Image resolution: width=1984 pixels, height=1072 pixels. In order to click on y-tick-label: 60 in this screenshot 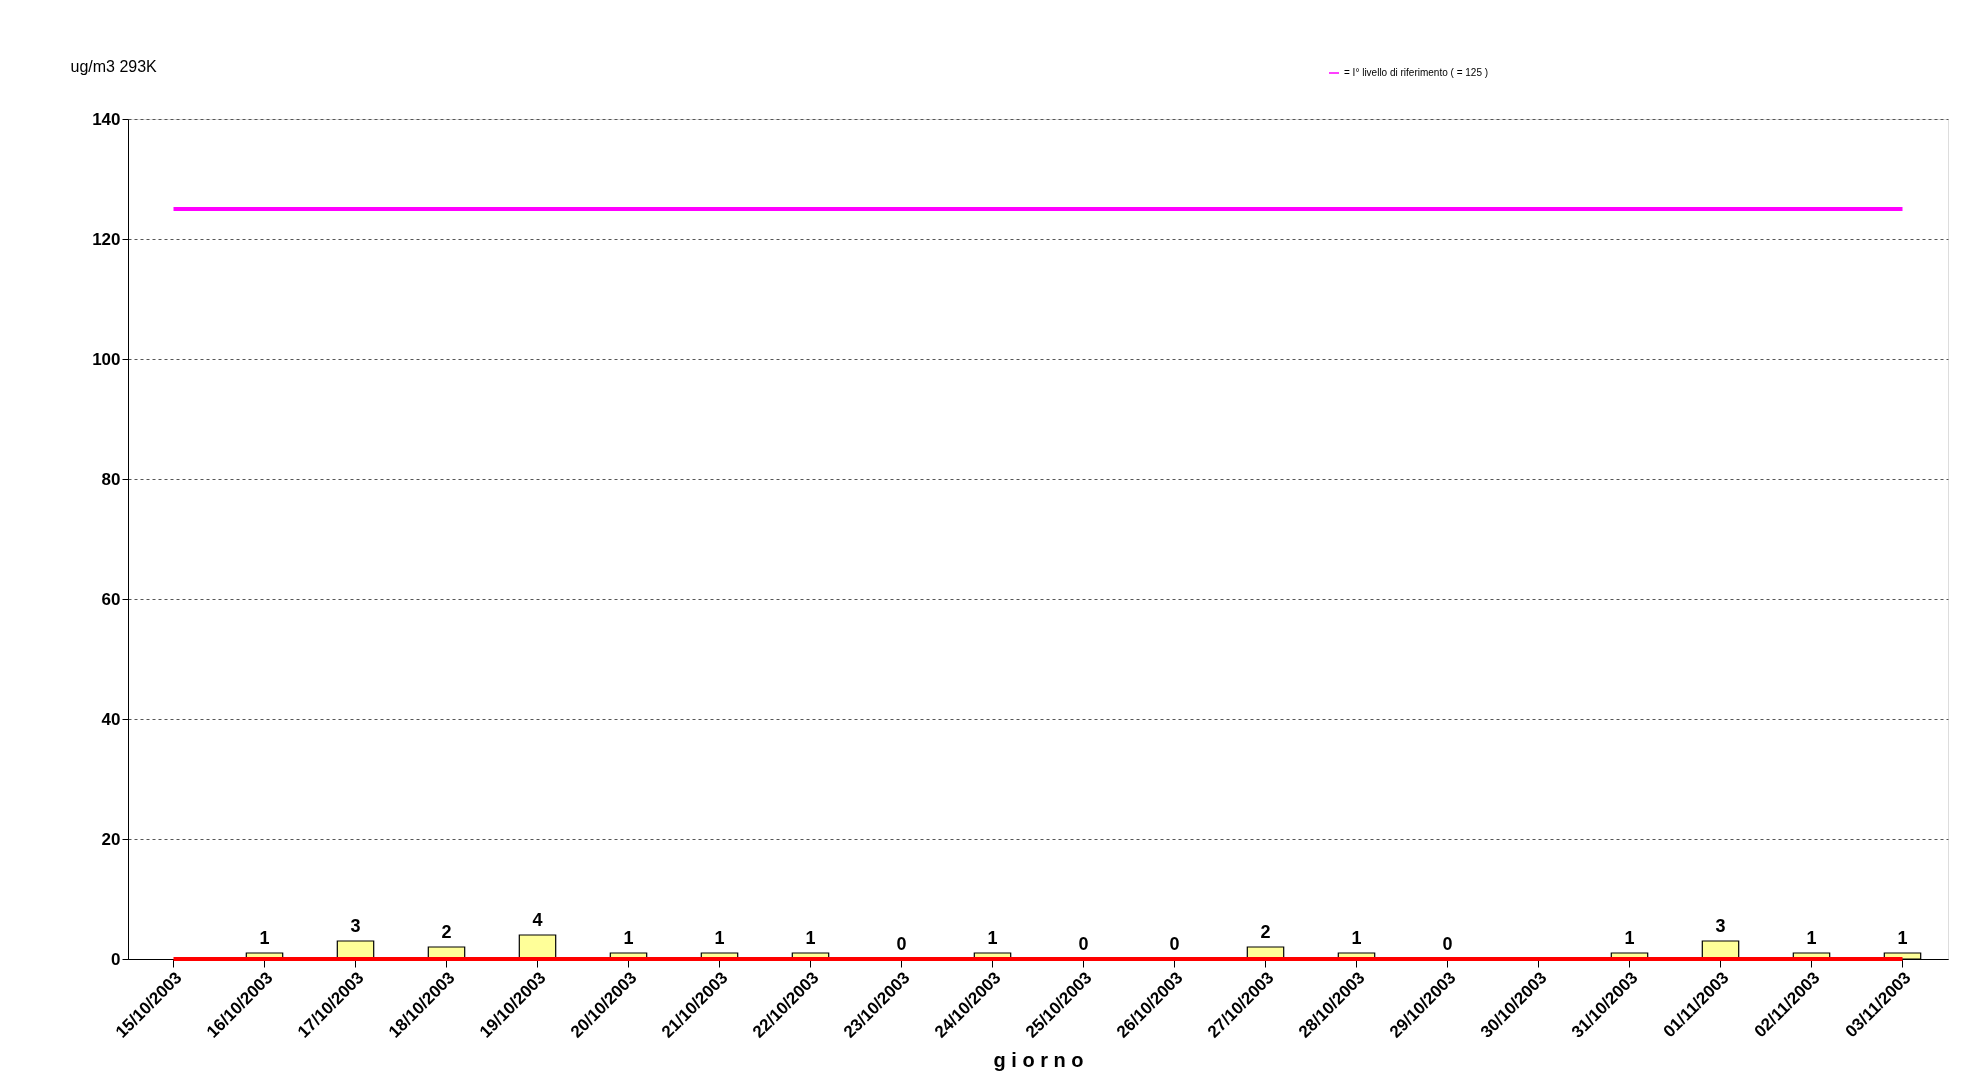, I will do `click(111, 599)`.